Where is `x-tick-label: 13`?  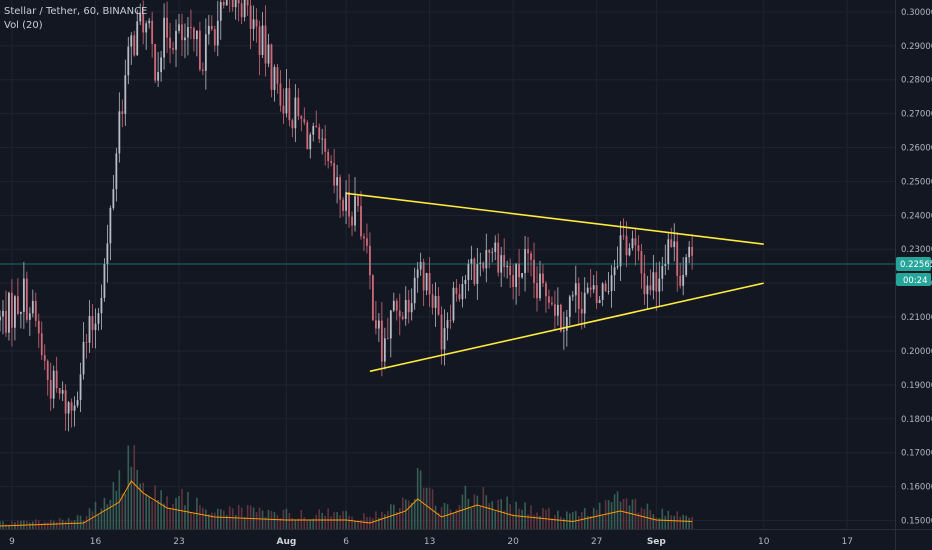 x-tick-label: 13 is located at coordinates (429, 542).